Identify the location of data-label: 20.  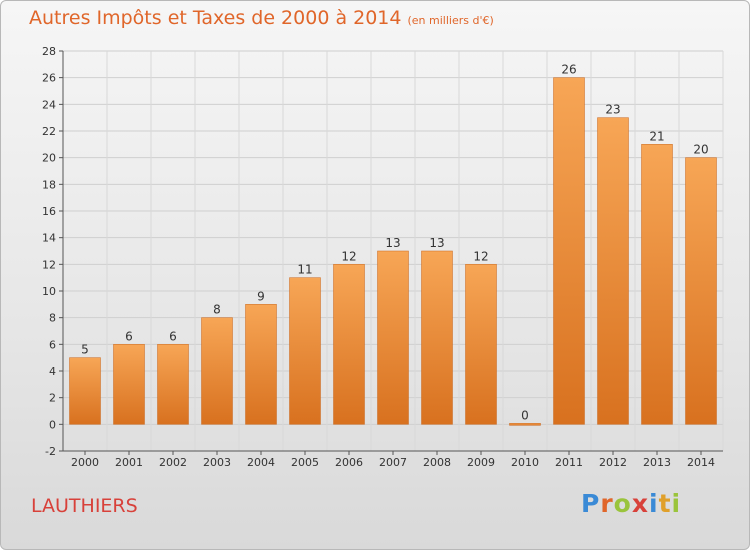
(700, 150).